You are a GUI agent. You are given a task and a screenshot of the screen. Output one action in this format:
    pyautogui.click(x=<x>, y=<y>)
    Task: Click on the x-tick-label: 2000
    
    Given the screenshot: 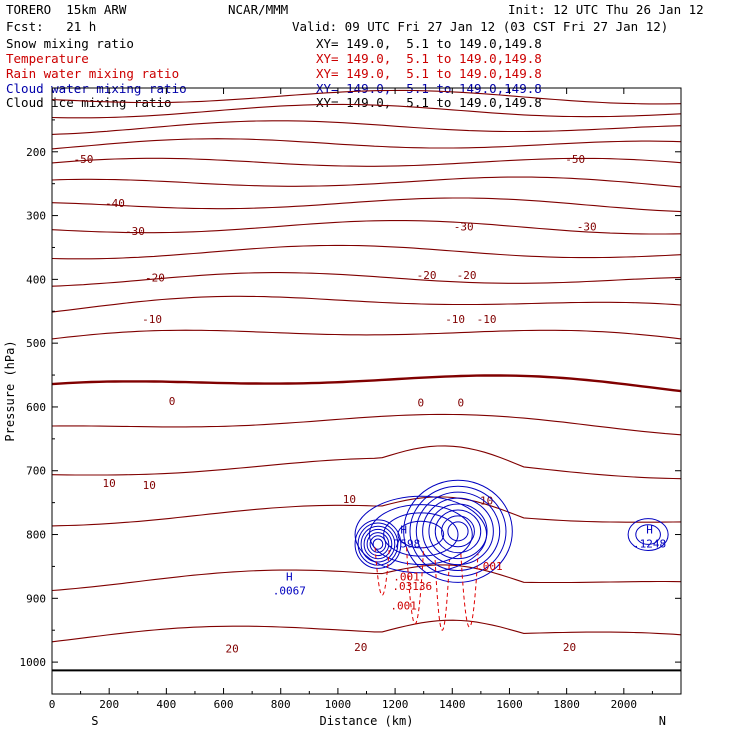 What is the action you would take?
    pyautogui.click(x=624, y=704)
    